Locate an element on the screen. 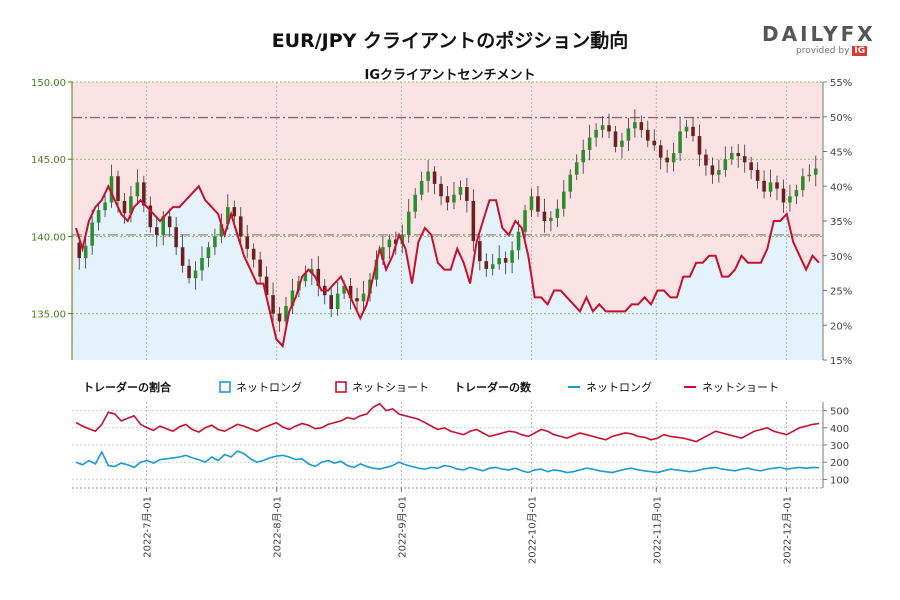 The height and width of the screenshot is (600, 900). percent-tick-label: 15% is located at coordinates (841, 361).